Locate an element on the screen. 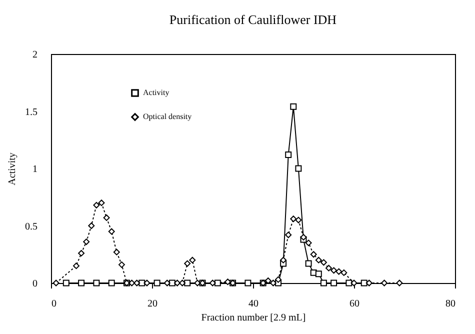  x-axis-title: Fraction number [2.9 mL] is located at coordinates (253, 318).